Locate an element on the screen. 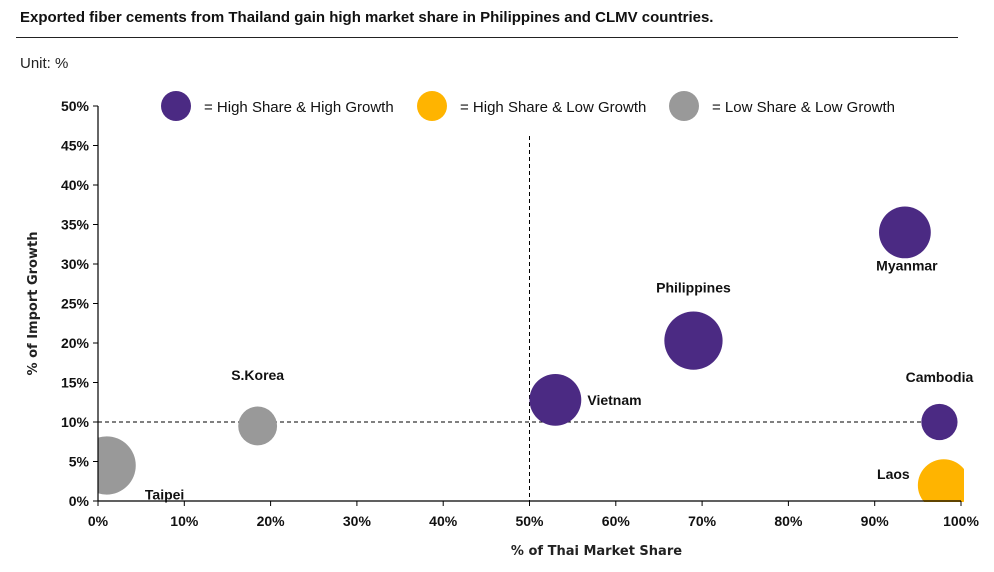 The width and height of the screenshot is (994, 572). y-tick-label: 40% is located at coordinates (75, 185).